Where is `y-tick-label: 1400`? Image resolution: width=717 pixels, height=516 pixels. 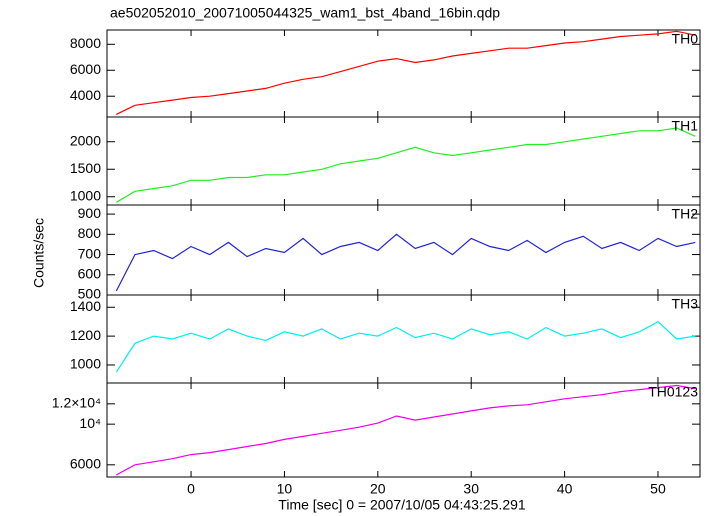 y-tick-label: 1400 is located at coordinates (85, 306).